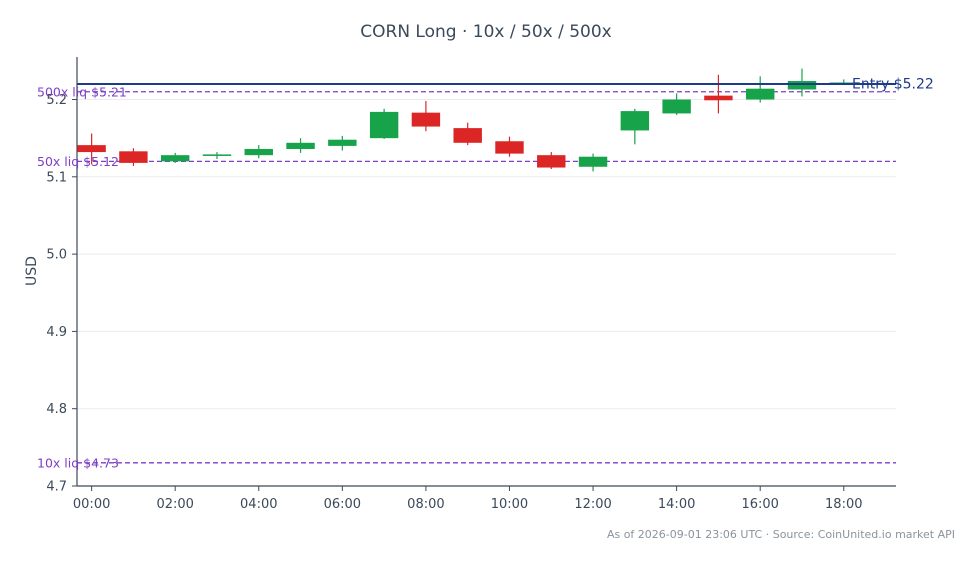  Describe the element at coordinates (759, 504) in the screenshot. I see `x-tick-label: 16:00` at that location.